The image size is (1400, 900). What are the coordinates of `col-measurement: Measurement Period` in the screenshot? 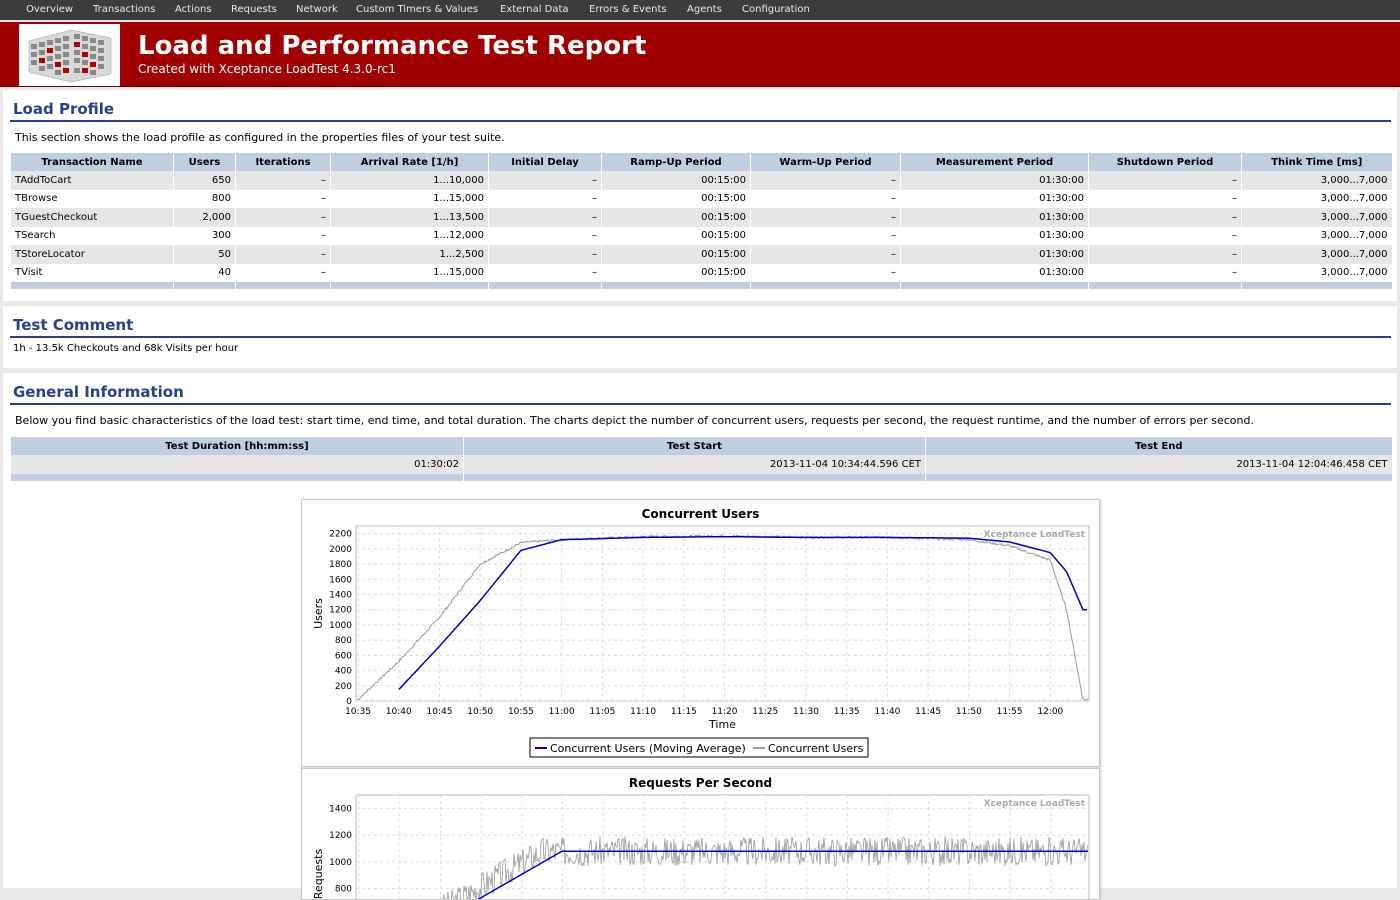 It's located at (995, 162).